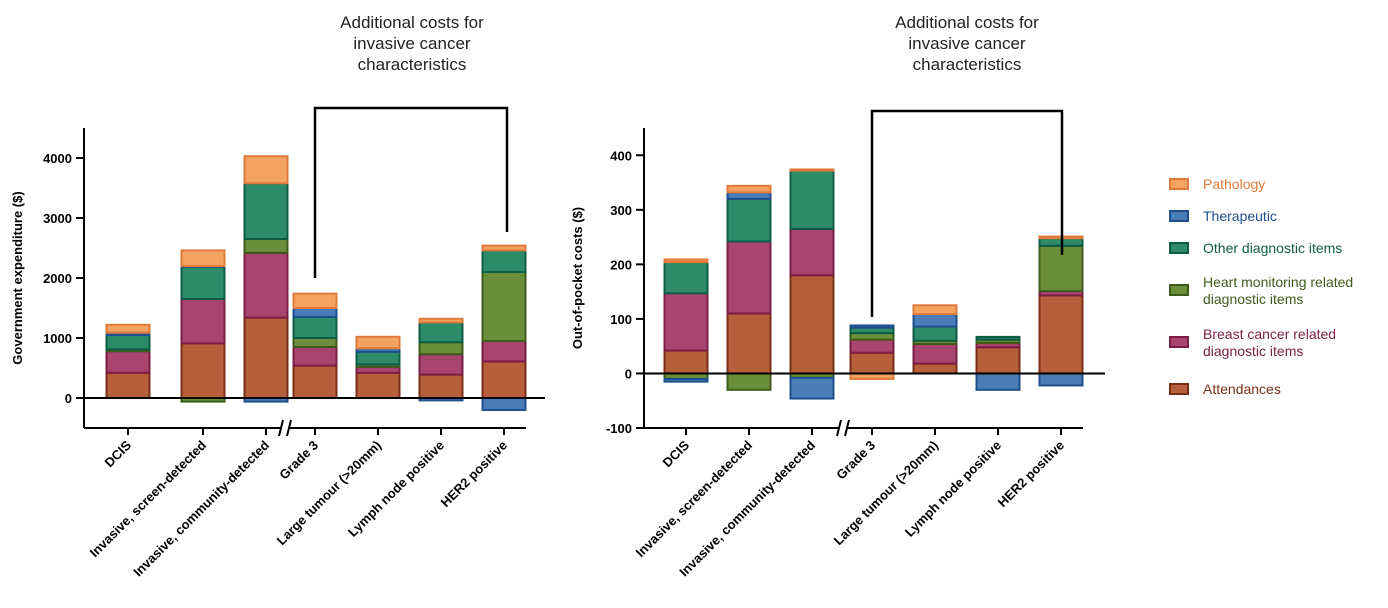  I want to click on legend-label-attend: Attendances, so click(1242, 389).